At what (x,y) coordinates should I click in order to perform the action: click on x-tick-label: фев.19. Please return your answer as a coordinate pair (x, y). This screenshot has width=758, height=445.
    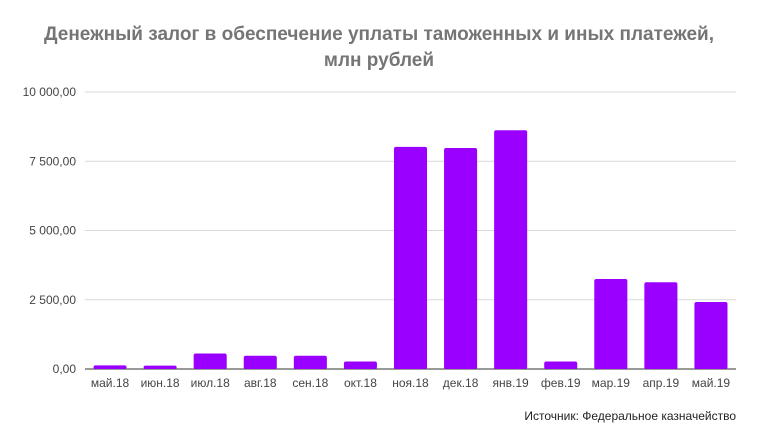
    Looking at the image, I should click on (561, 383).